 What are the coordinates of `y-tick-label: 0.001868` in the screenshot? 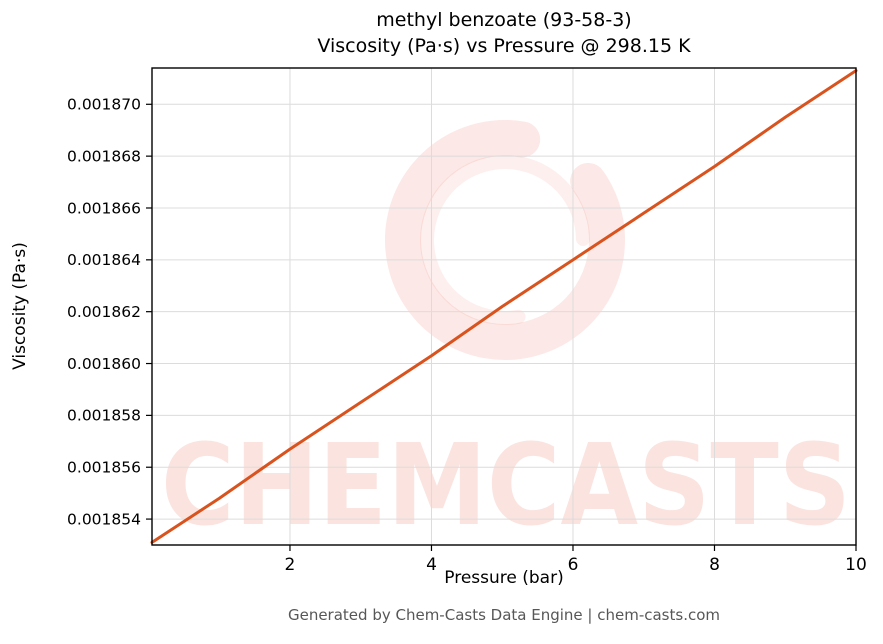 It's located at (104, 156).